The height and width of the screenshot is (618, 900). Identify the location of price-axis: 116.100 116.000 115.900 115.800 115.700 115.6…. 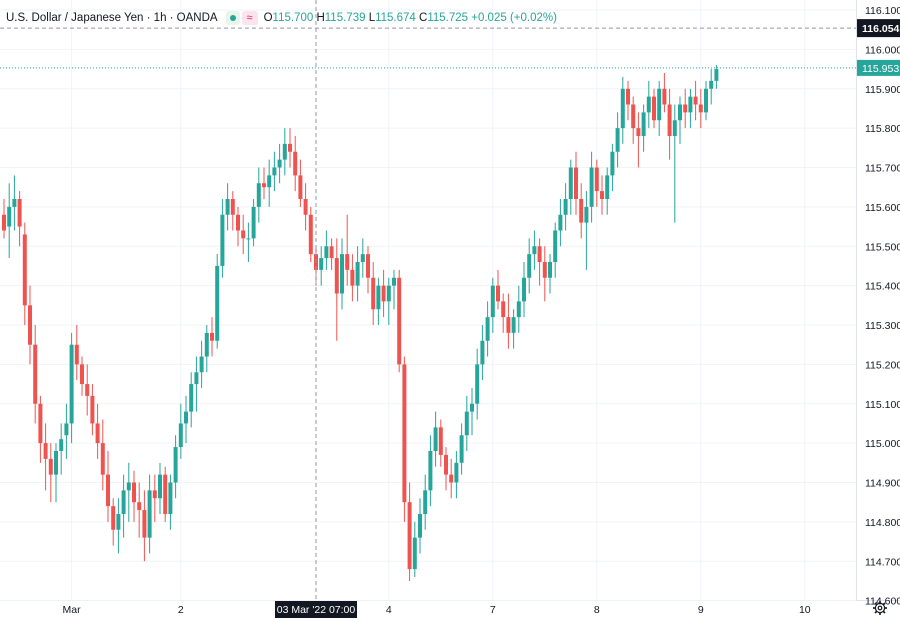
(882, 306).